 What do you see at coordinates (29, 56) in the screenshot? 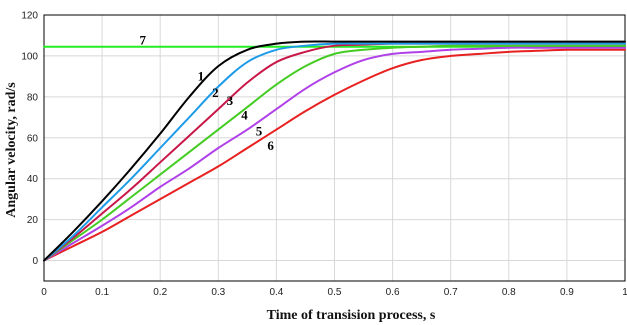
I see `y-tick-label: 100` at bounding box center [29, 56].